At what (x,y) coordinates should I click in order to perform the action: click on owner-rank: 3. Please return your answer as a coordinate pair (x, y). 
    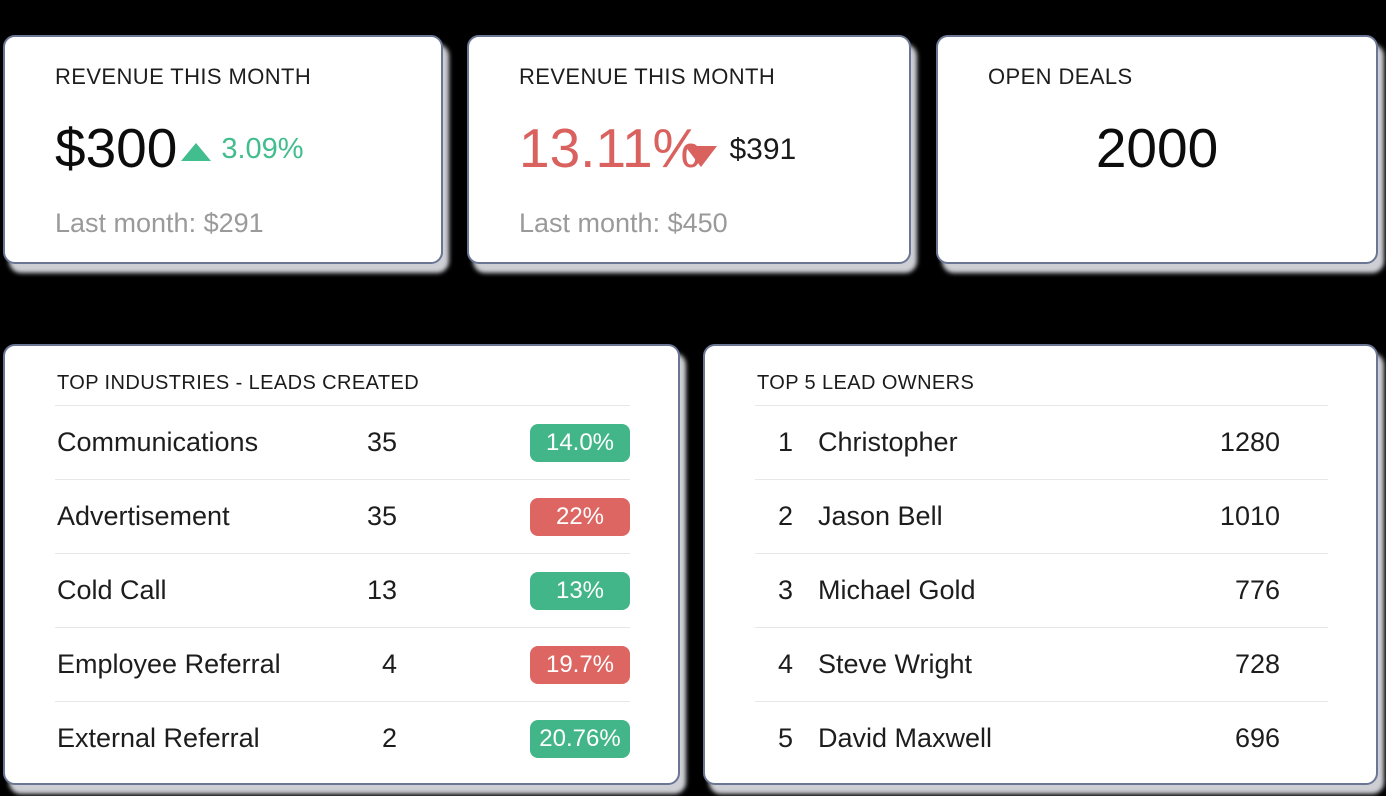
    Looking at the image, I should click on (785, 590).